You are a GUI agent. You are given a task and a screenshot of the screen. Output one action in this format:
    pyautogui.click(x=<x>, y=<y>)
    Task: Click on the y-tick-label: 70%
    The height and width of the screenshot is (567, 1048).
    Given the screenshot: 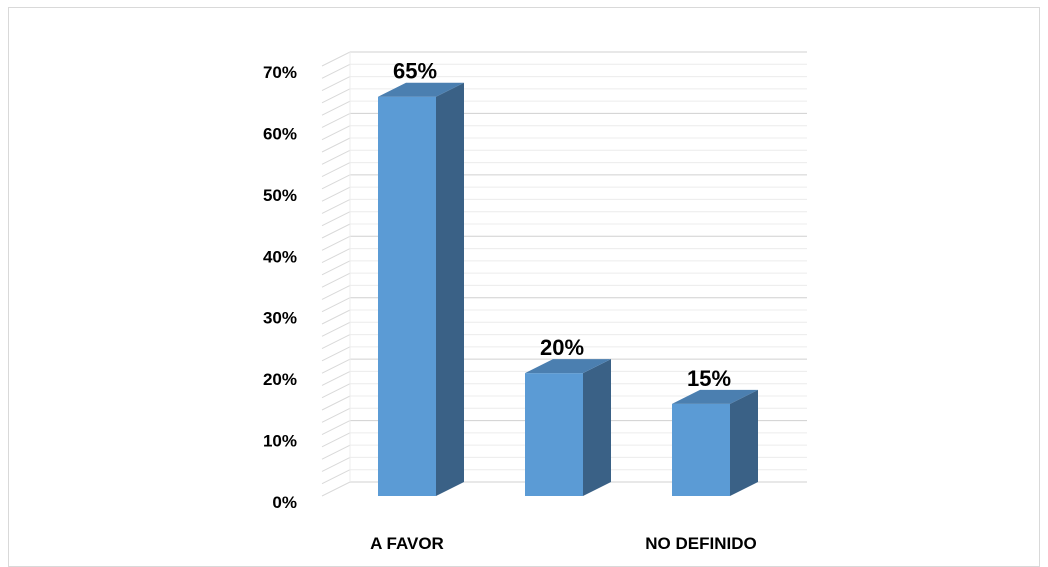 What is the action you would take?
    pyautogui.click(x=280, y=72)
    